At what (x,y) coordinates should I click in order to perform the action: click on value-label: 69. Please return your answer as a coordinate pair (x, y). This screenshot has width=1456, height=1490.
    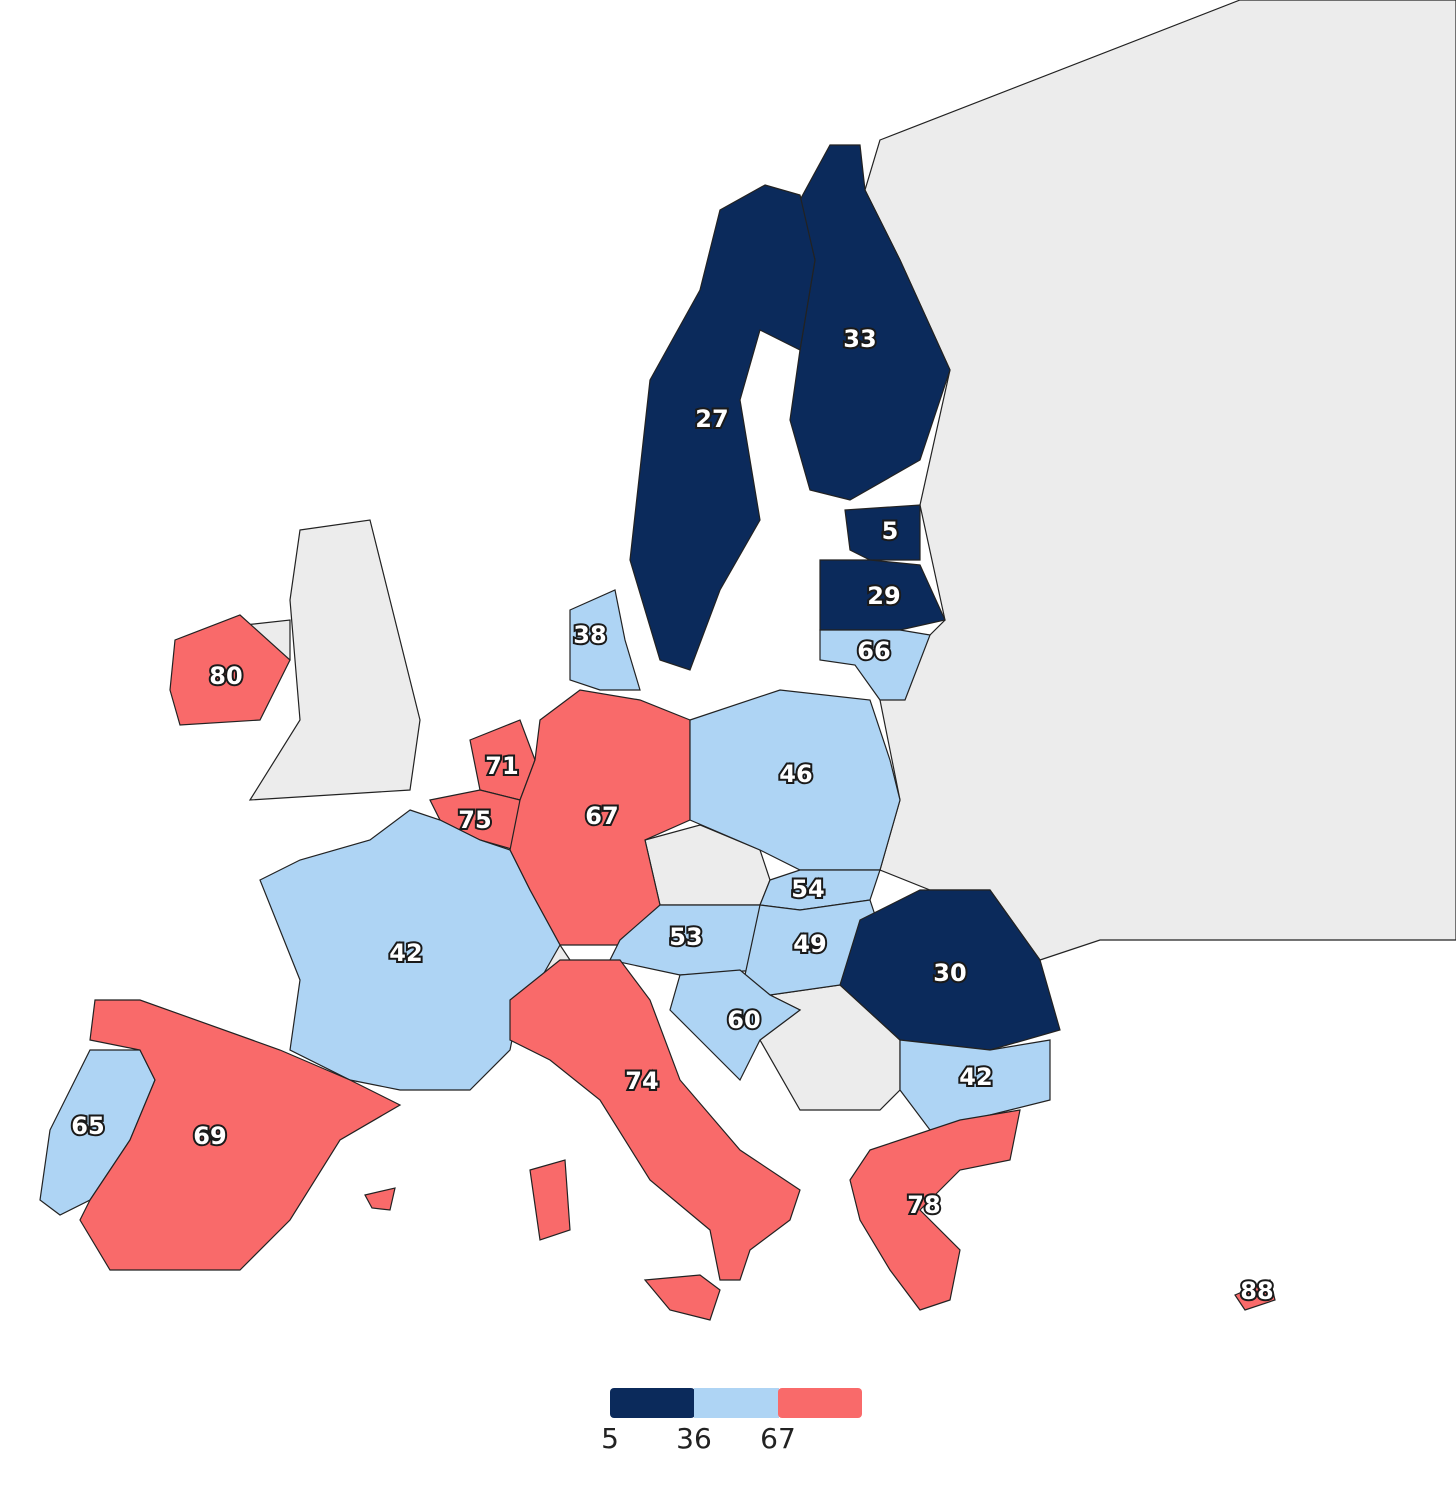
    Looking at the image, I should click on (209, 1136).